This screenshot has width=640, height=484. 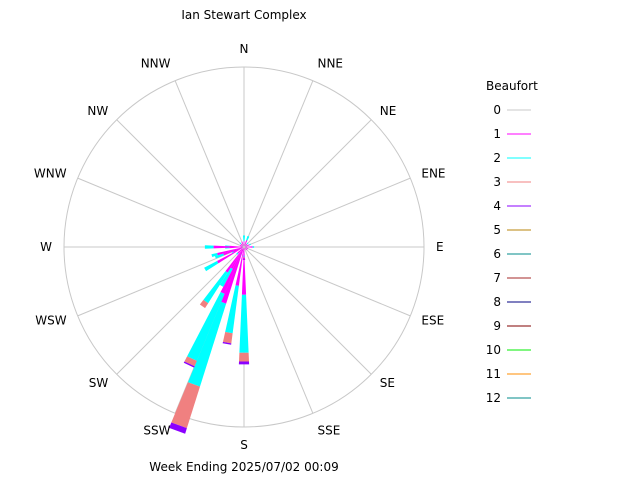 I want to click on sector-bar-n-bf2, so click(x=244, y=238).